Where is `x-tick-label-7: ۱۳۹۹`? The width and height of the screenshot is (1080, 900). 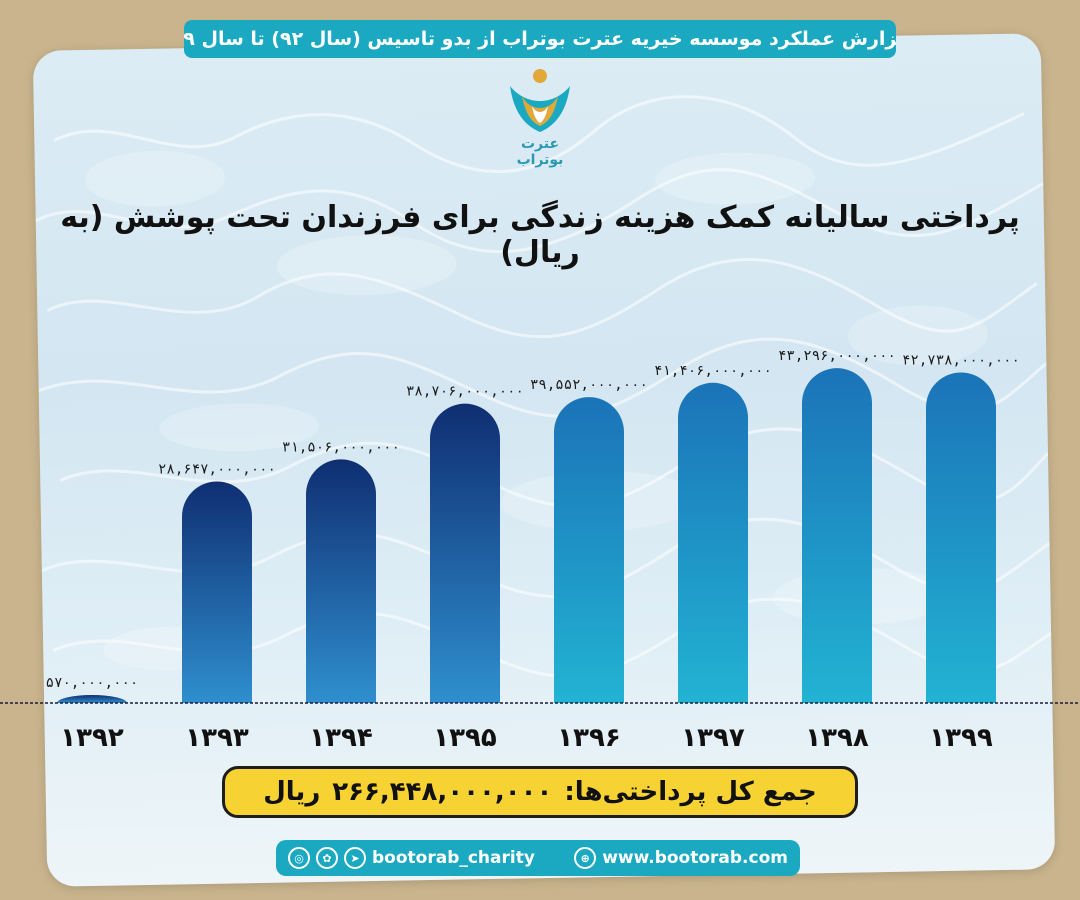
x-tick-label-7: ۱۳۹۹ is located at coordinates (961, 738).